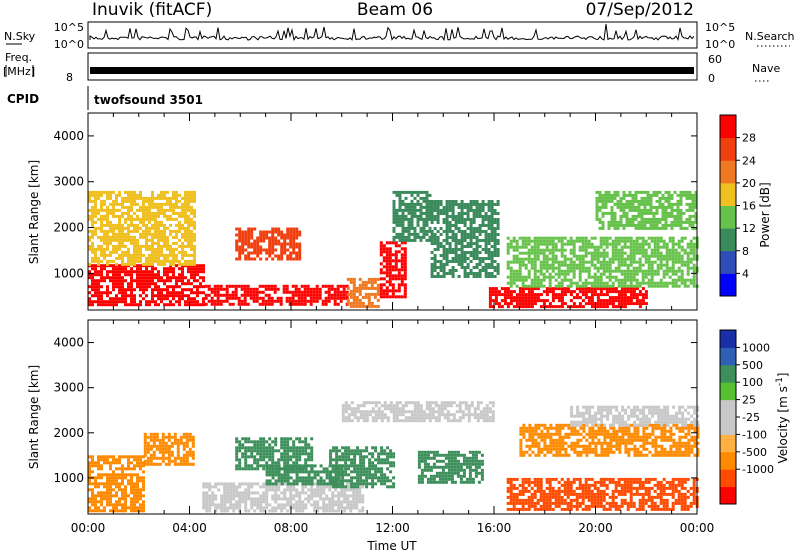 The width and height of the screenshot is (800, 554). I want to click on x-axis-label: Time UT, so click(391, 546).